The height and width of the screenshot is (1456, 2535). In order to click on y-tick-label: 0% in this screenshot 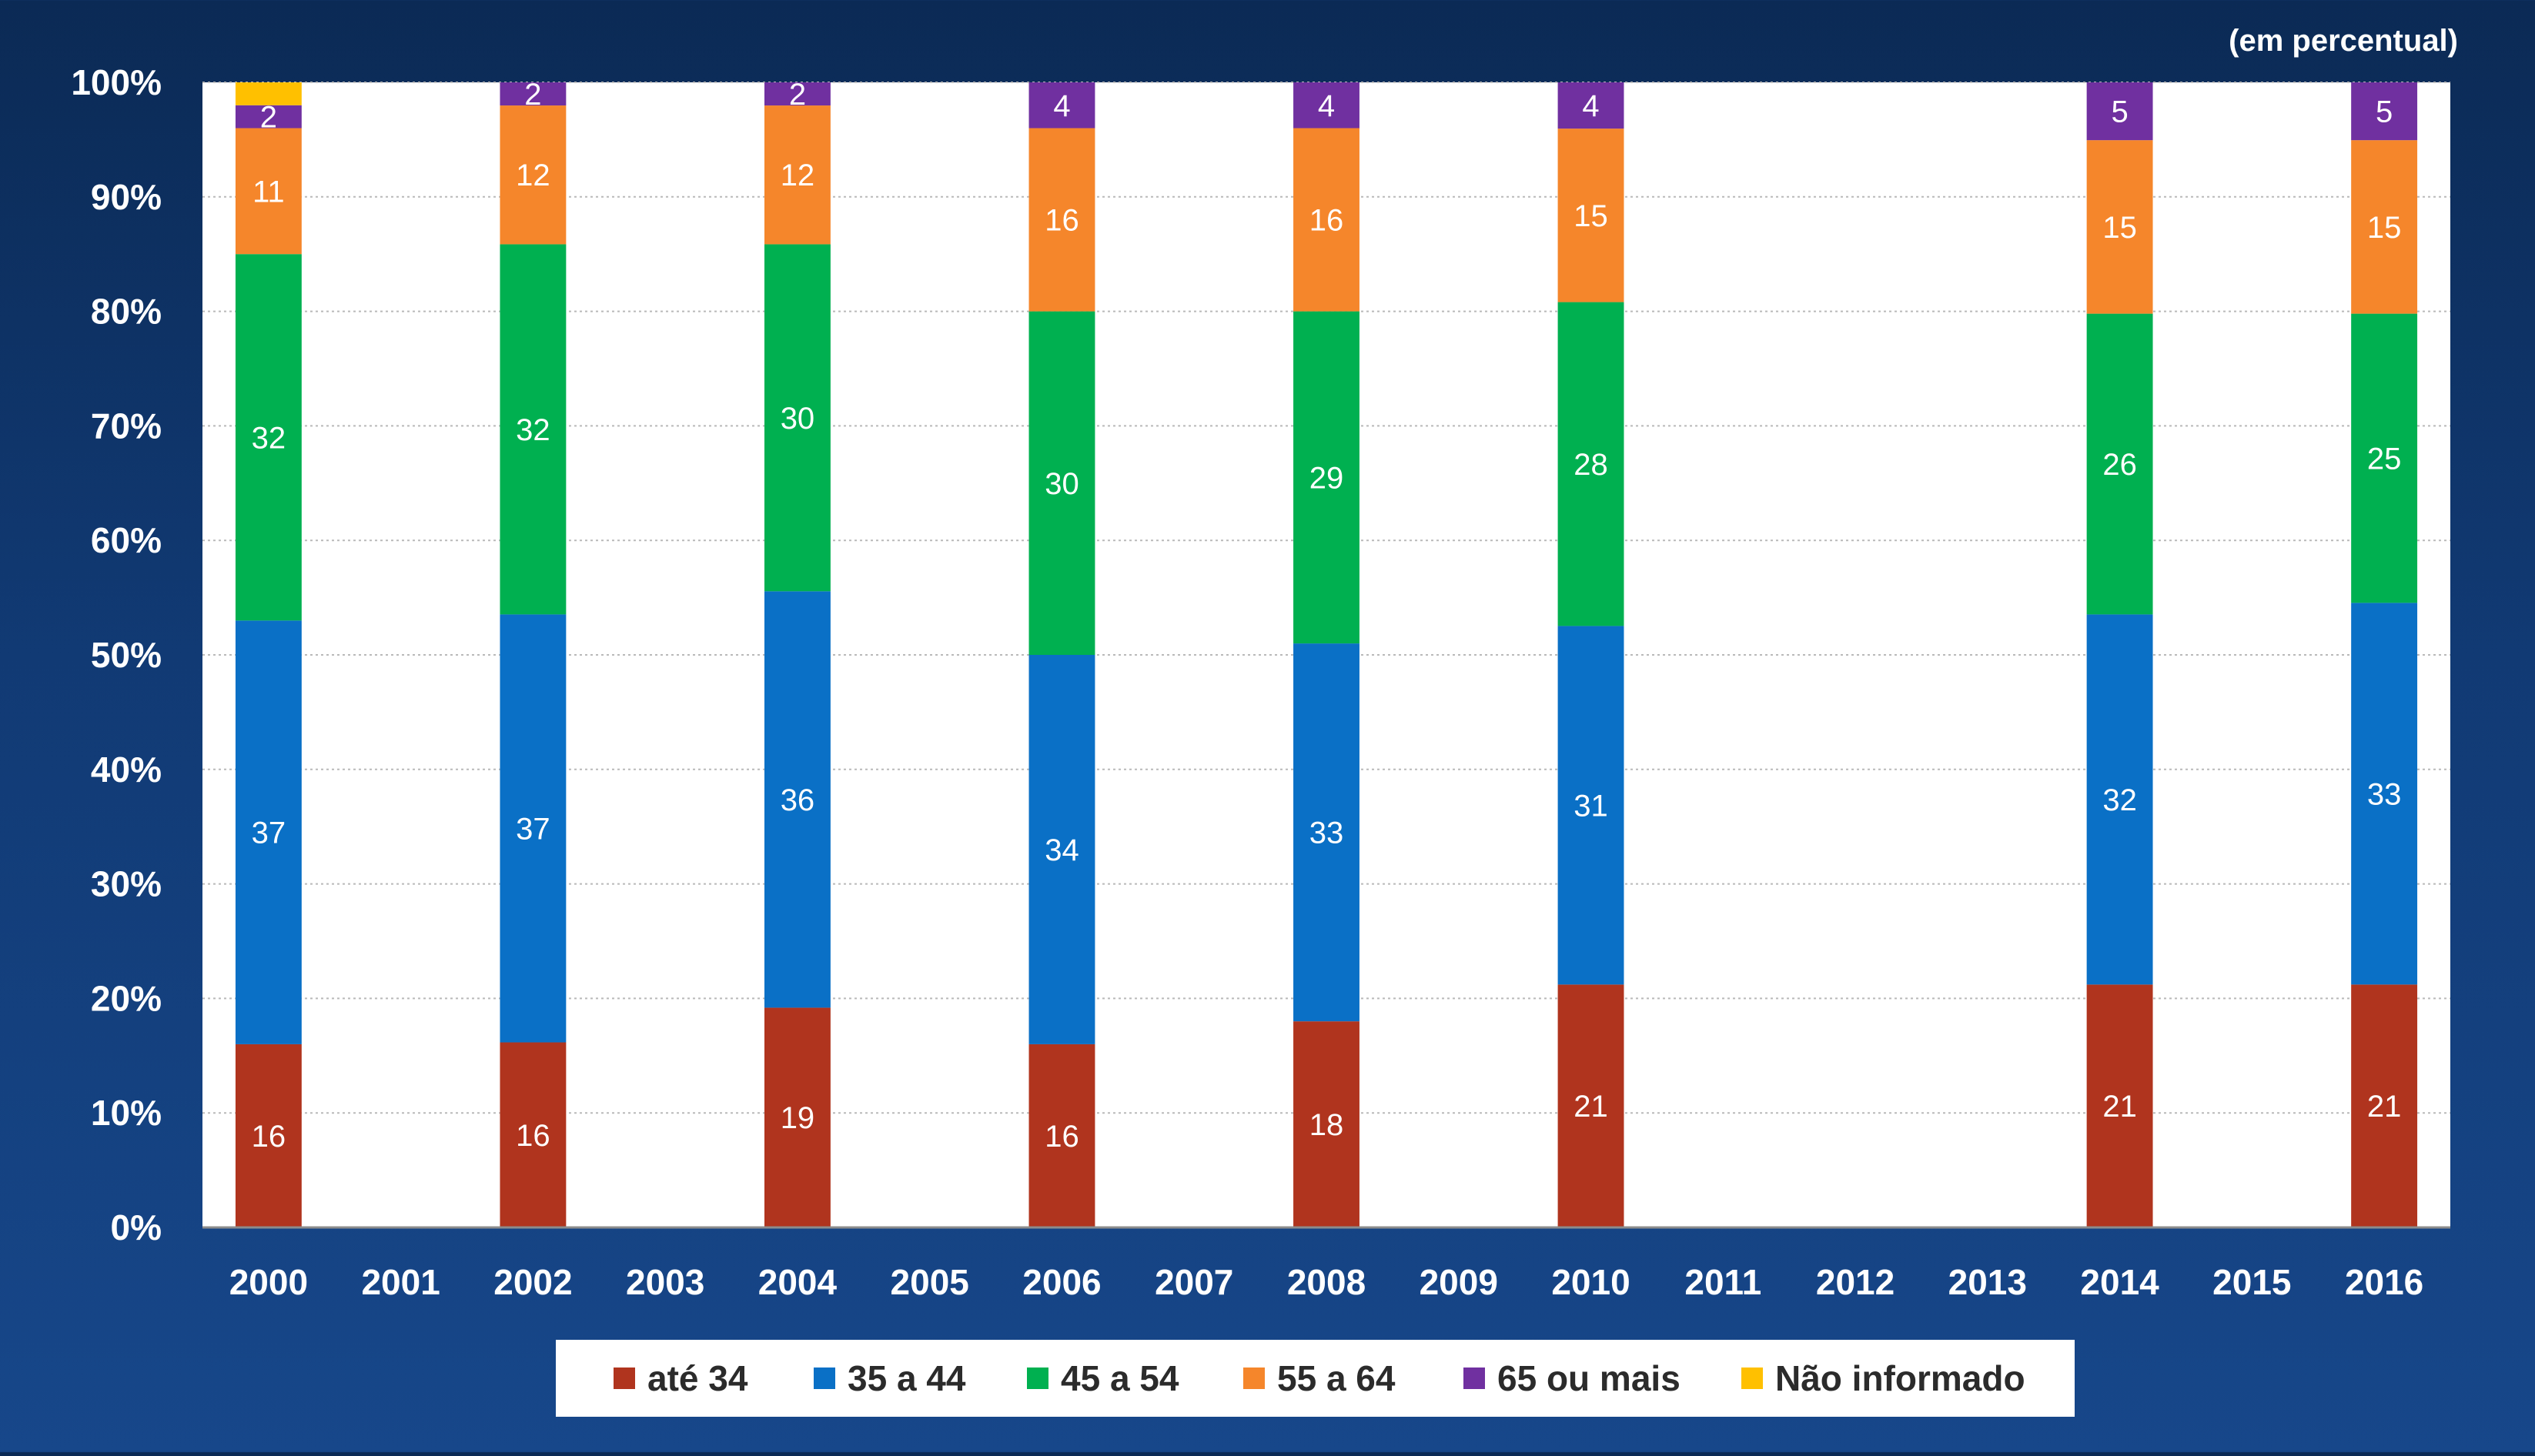, I will do `click(136, 1227)`.